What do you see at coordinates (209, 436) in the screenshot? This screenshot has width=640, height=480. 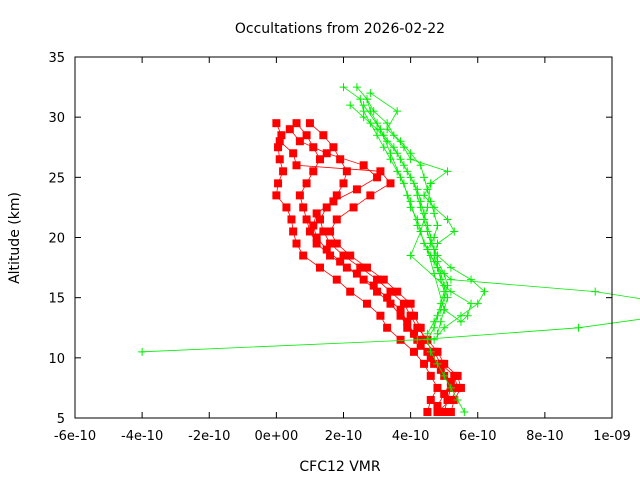 I see `x-tick-label: -2e-10` at bounding box center [209, 436].